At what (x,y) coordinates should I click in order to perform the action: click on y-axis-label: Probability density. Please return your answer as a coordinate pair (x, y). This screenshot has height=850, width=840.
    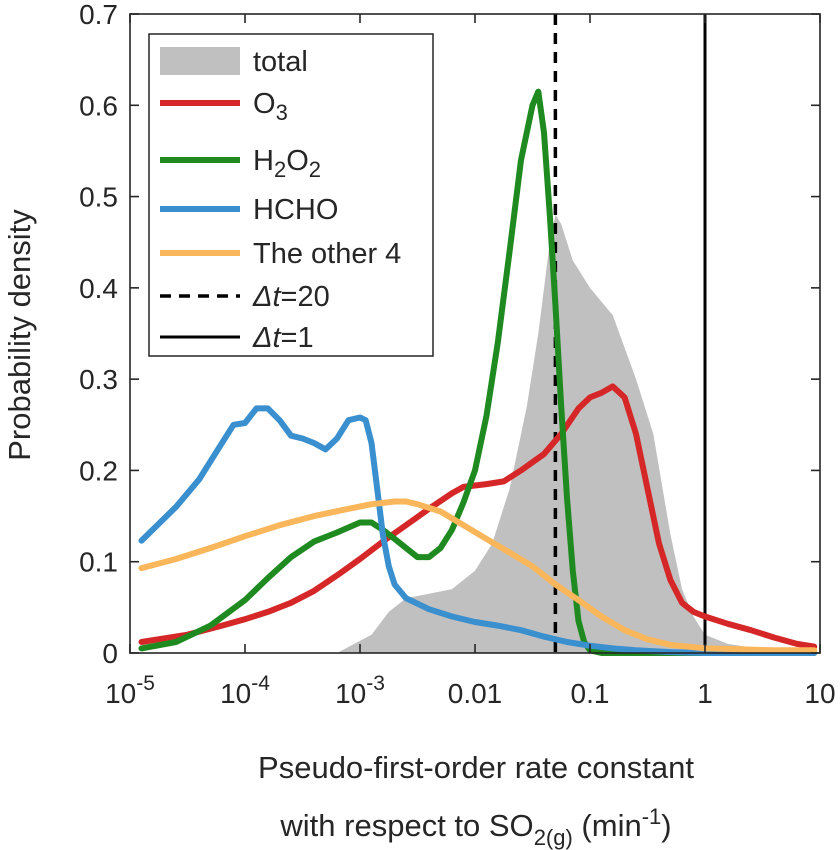
    Looking at the image, I should click on (19, 335).